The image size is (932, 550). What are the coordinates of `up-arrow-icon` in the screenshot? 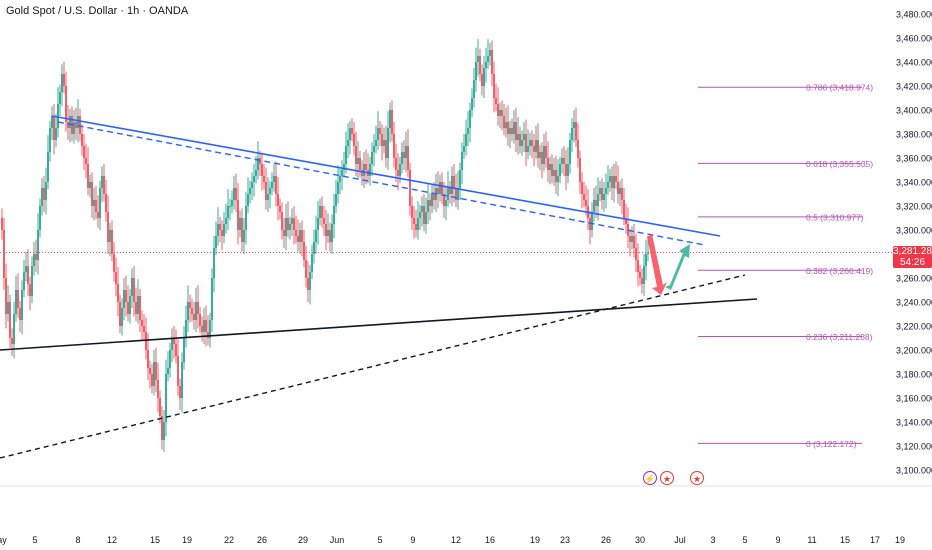 It's located at (677, 267).